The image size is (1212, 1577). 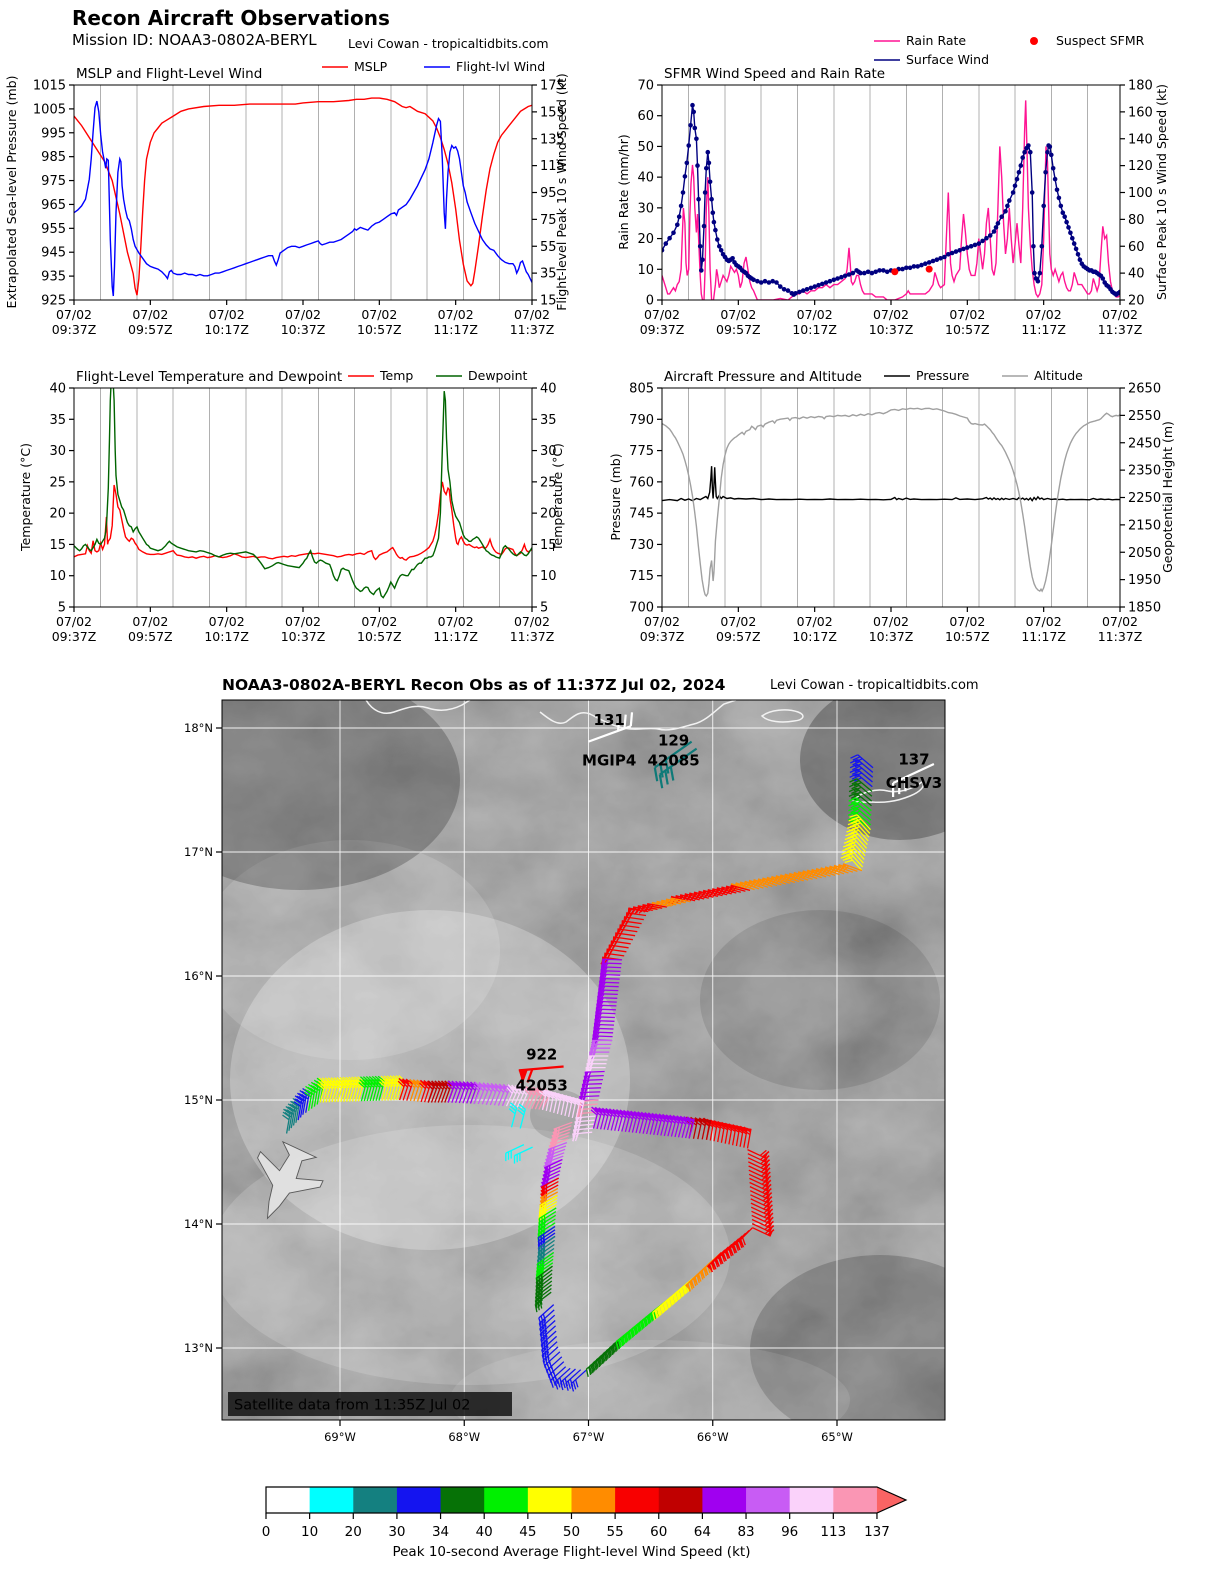 What do you see at coordinates (340, 1437) in the screenshot?
I see `svg-text: 69°W` at bounding box center [340, 1437].